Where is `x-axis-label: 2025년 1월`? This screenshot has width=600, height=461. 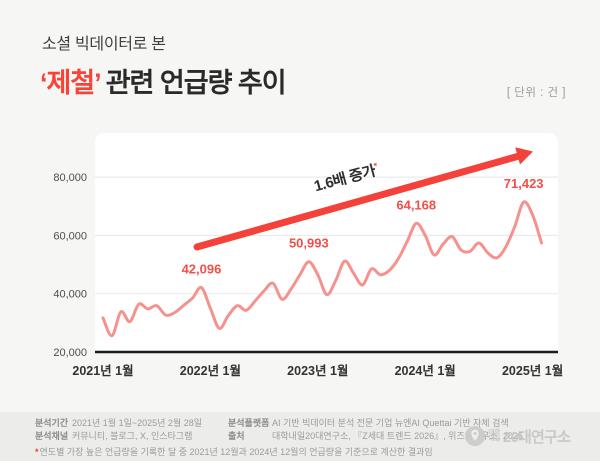
x-axis-label: 2025년 1월 is located at coordinates (532, 370).